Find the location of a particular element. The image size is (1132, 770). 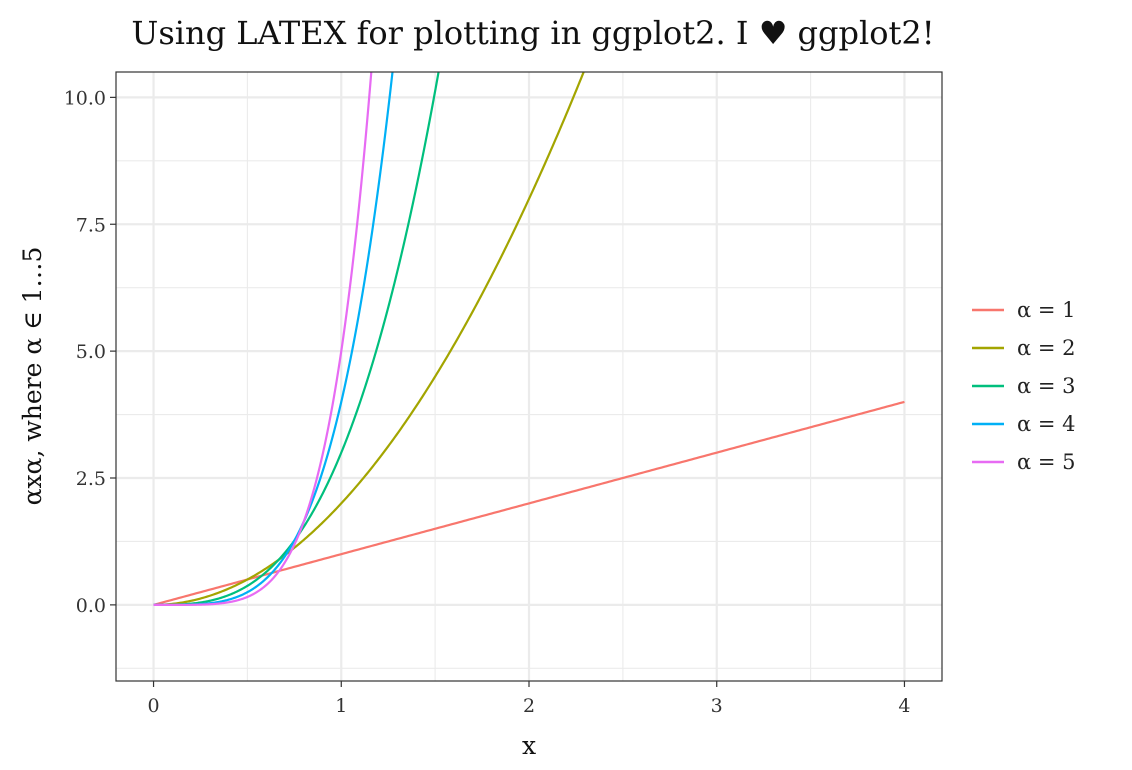

legend-label: α = 4 is located at coordinates (1046, 424).